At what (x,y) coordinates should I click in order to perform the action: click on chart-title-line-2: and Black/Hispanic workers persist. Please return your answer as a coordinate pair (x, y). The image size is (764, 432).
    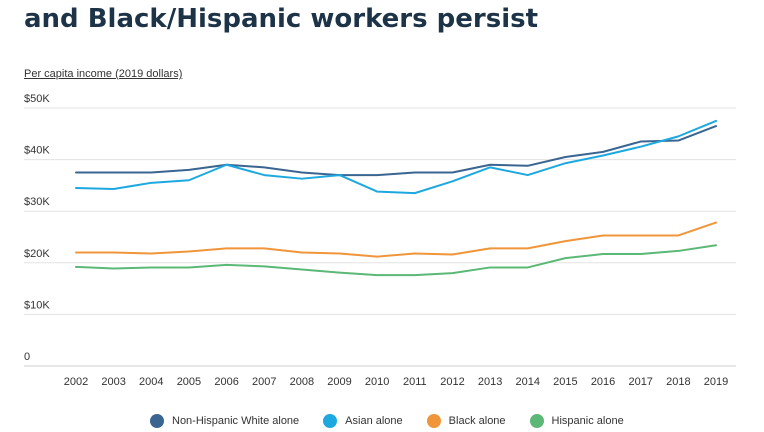
    Looking at the image, I should click on (281, 19).